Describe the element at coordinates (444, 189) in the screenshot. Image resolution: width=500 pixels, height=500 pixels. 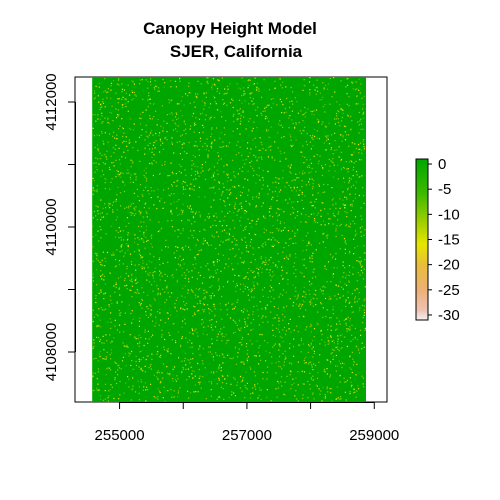
I see `legend-tick-label: -5` at that location.